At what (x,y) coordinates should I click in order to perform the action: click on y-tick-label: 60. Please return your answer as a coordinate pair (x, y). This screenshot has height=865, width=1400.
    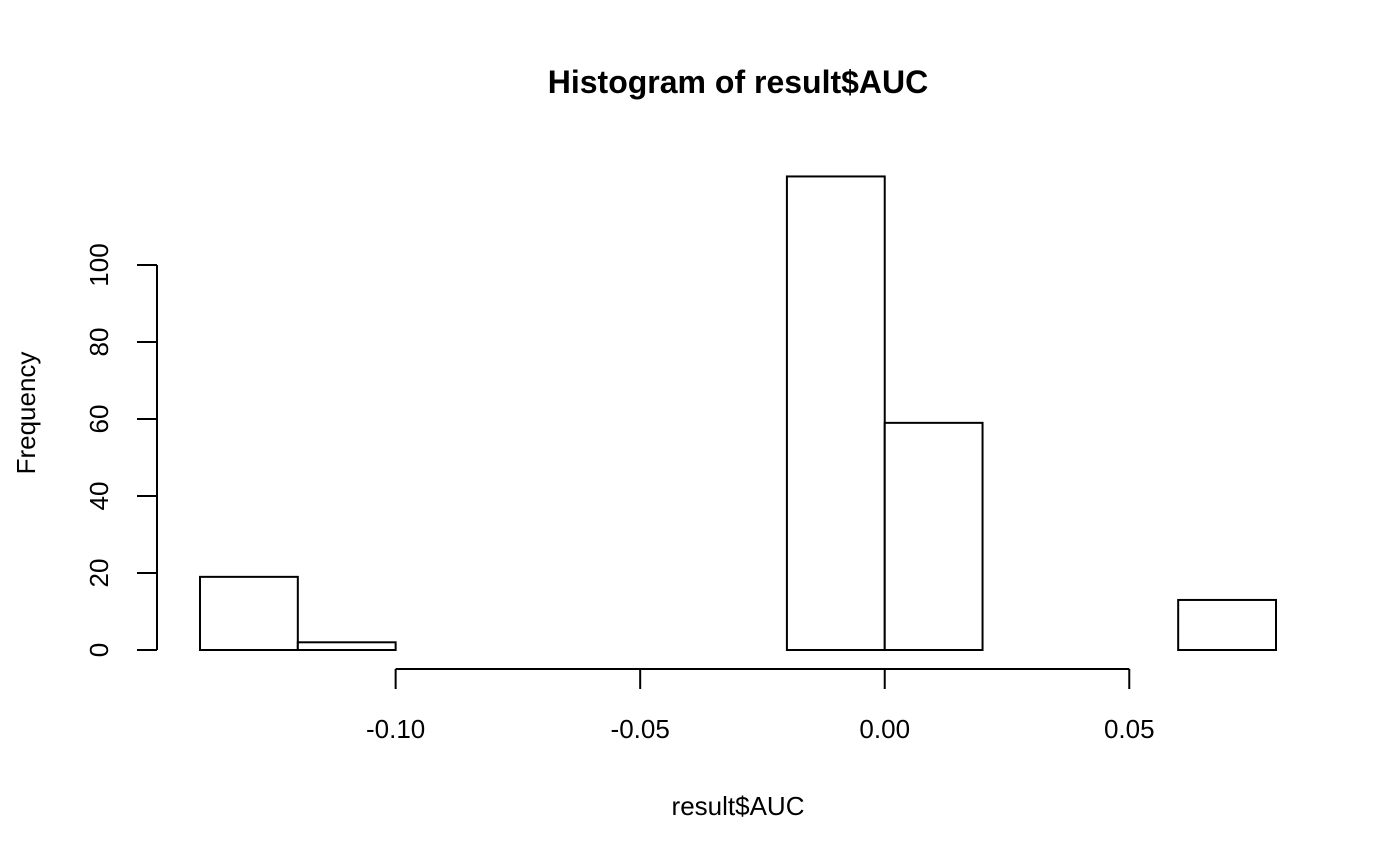
    Looking at the image, I should click on (99, 419).